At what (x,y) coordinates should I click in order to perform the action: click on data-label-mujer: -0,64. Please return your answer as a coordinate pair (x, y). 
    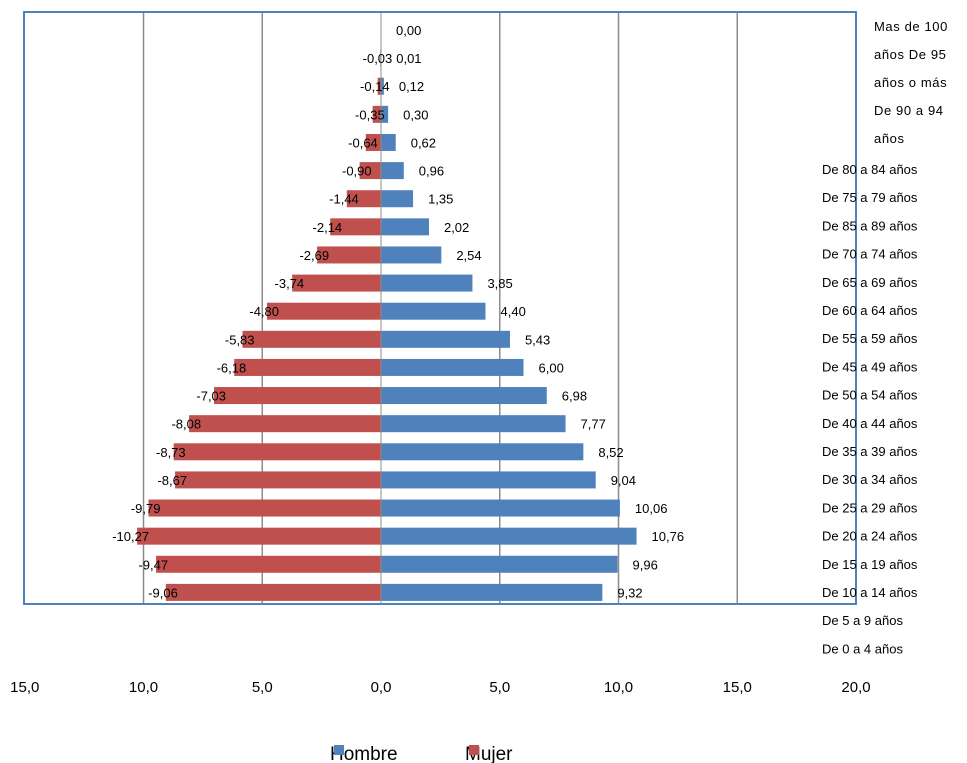
    Looking at the image, I should click on (363, 142).